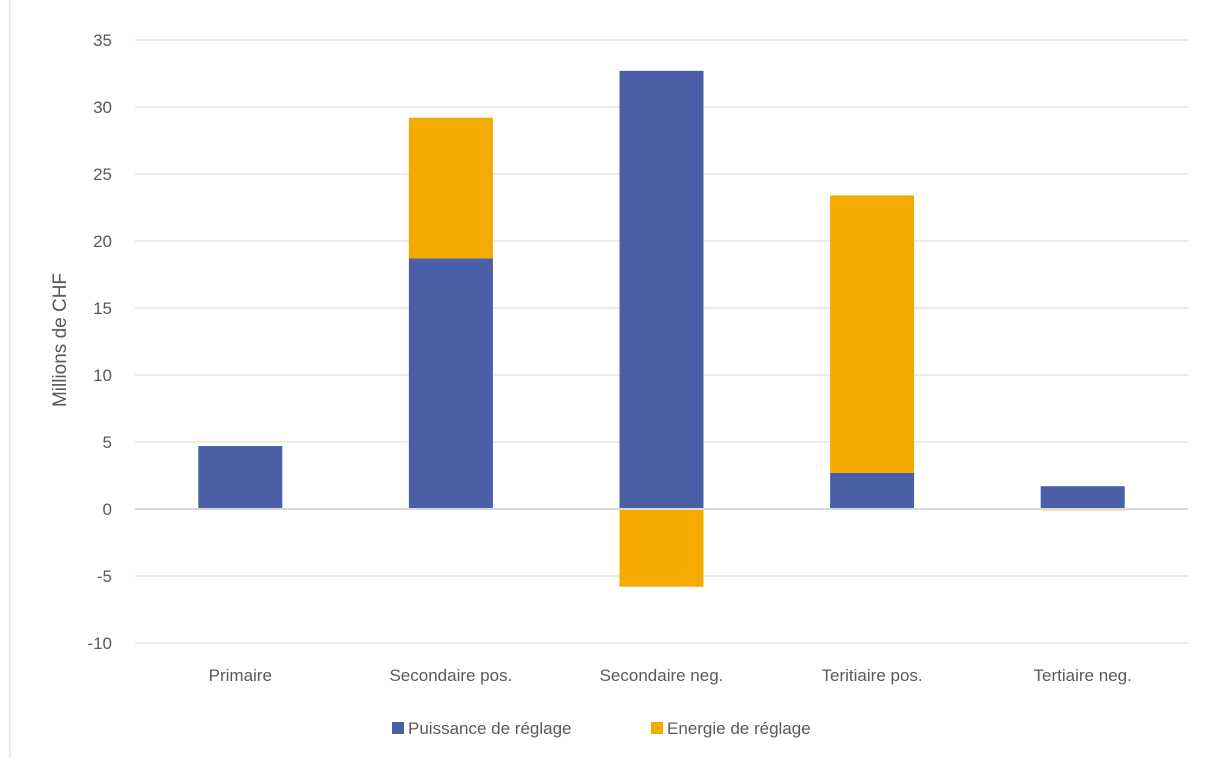 The height and width of the screenshot is (763, 1216). I want to click on legend: Puissance de réglage Energie de réglage, so click(601, 728).